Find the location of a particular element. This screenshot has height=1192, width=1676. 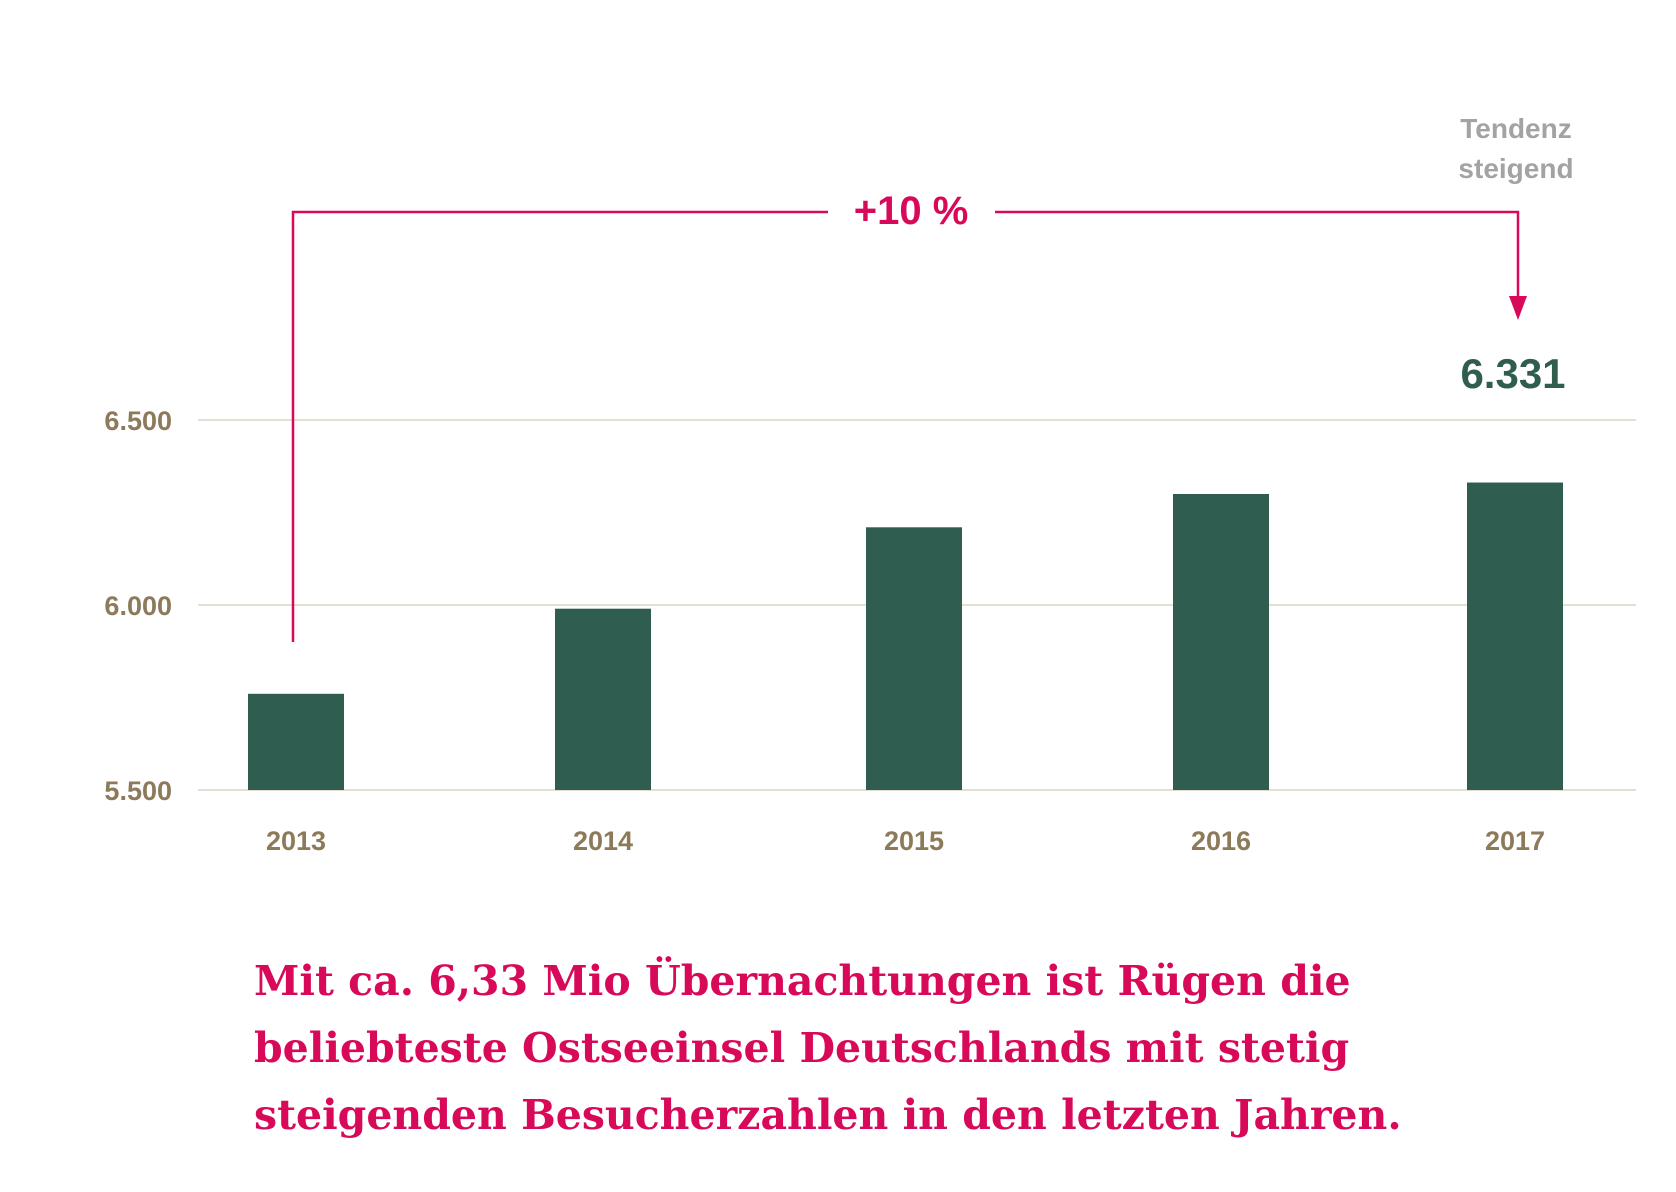

x-category-label: 2014 is located at coordinates (603, 841).